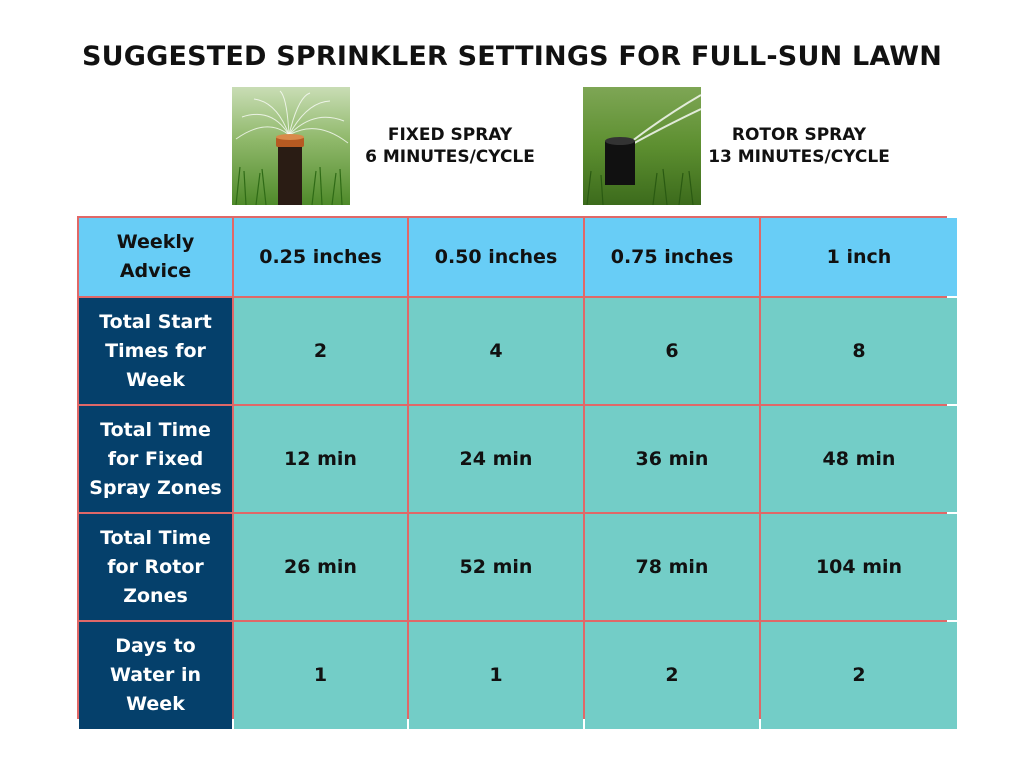  Describe the element at coordinates (155, 351) in the screenshot. I see `row-label: Total Start Times for Week` at that location.